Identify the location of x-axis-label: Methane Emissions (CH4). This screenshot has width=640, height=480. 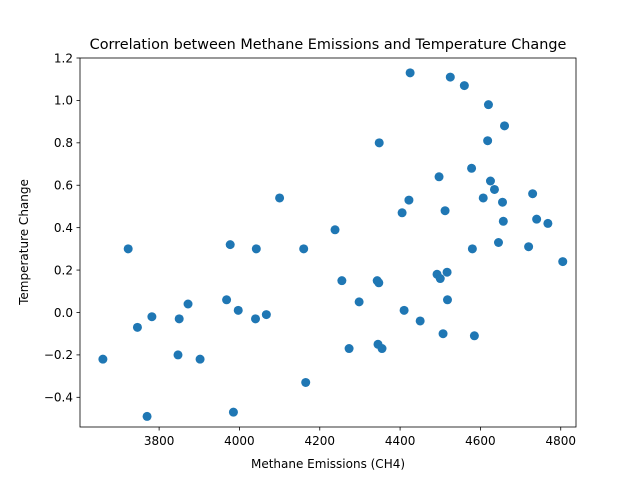
(328, 464).